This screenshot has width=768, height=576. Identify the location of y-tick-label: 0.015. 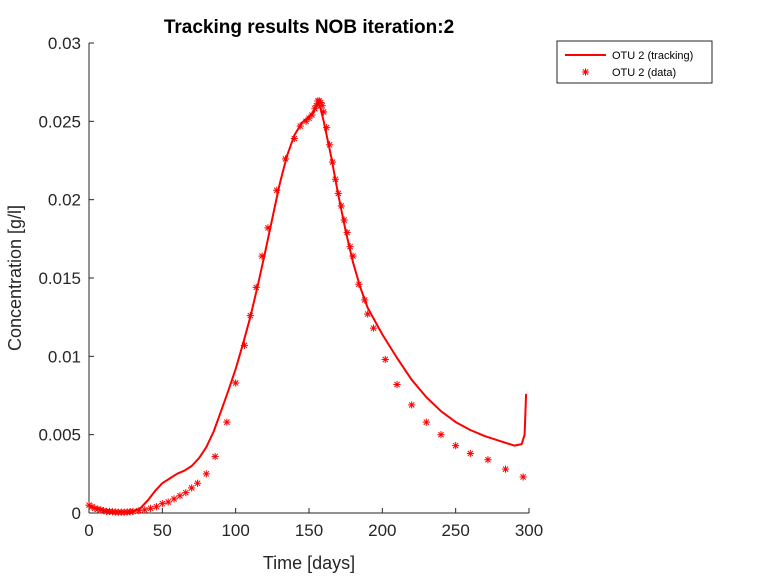
(59, 278).